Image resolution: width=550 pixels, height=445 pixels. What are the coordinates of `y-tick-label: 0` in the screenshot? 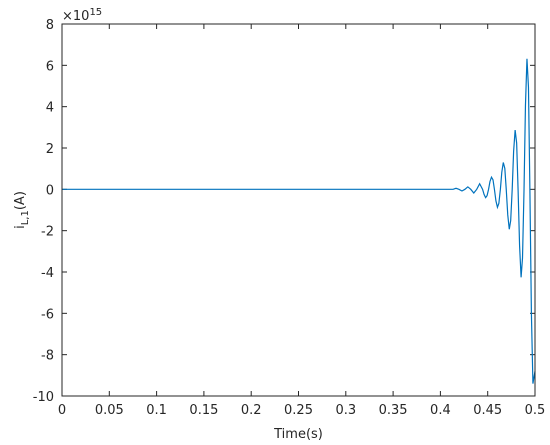 It's located at (50, 190).